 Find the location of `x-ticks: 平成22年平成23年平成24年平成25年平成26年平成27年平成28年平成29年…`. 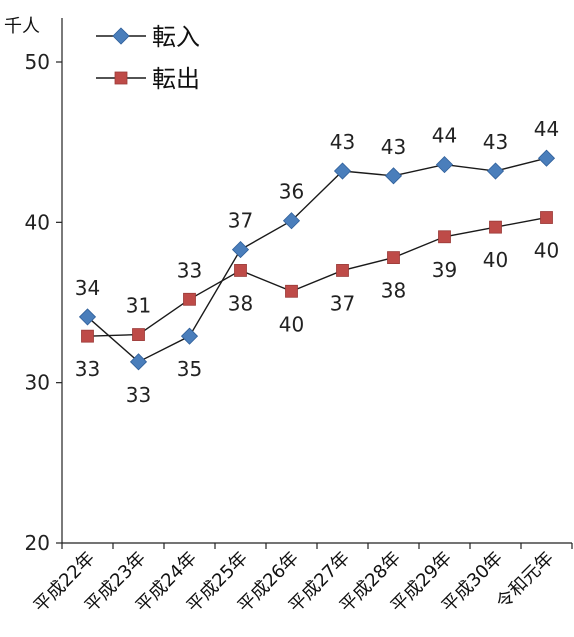

x-ticks: 平成22年平成23年平成24年平成25年平成26年平成27年平成28年平成29年… is located at coordinates (301, 580).